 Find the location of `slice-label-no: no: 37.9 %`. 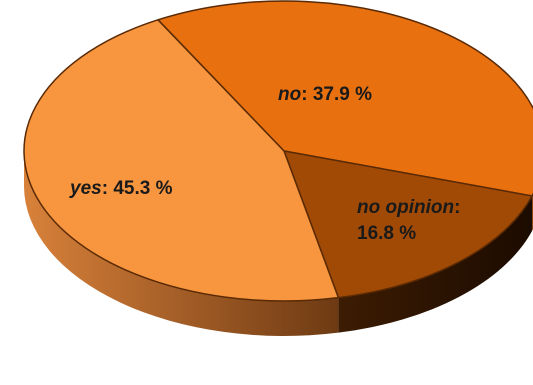

slice-label-no: no: 37.9 % is located at coordinates (325, 95).